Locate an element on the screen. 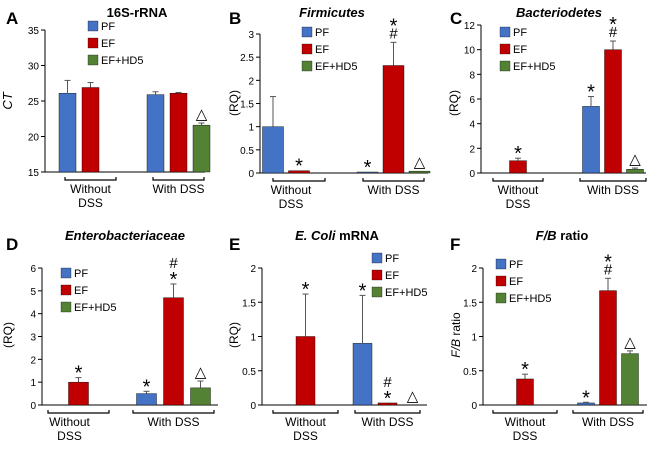  panel-d-ytick-label: 1 is located at coordinates (33, 383).